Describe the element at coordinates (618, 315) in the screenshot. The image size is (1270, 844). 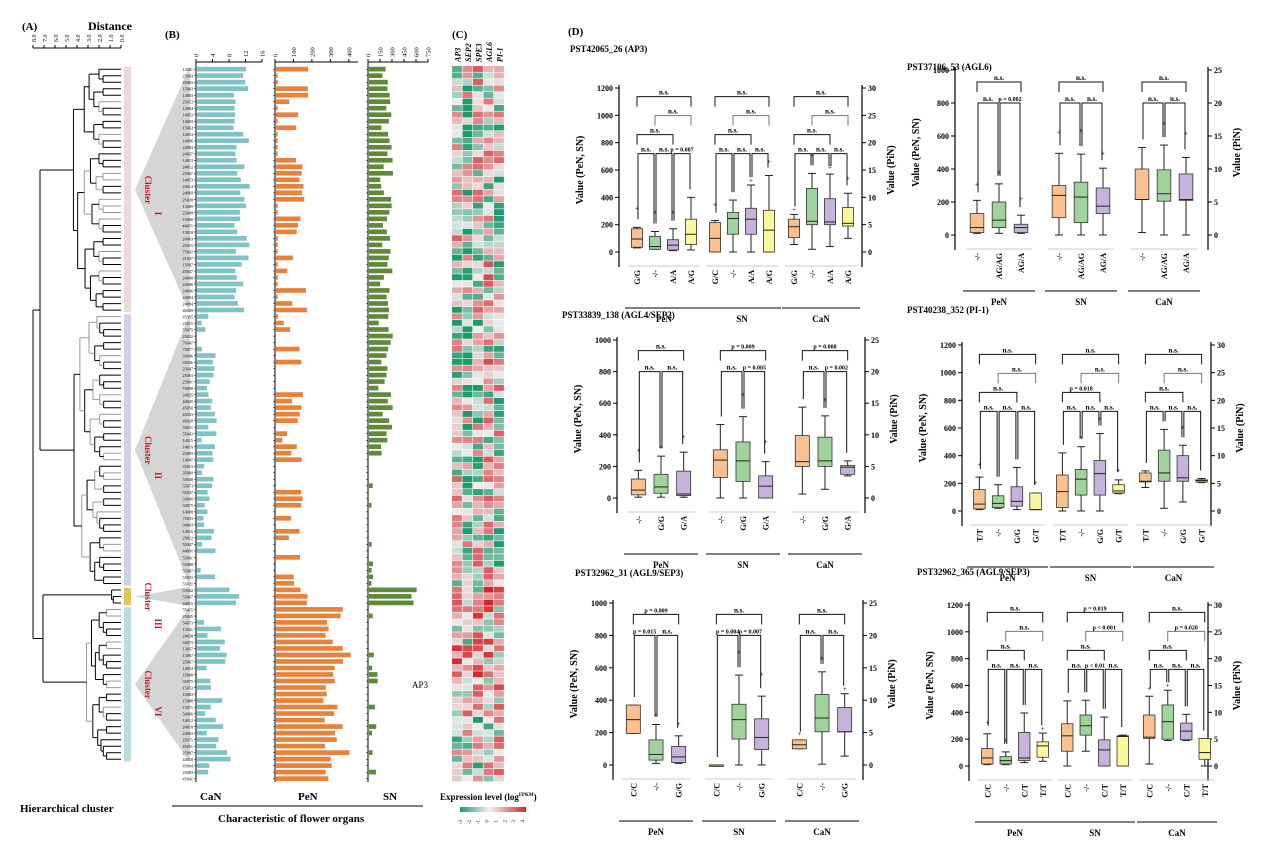
I see `subplot-title: PST33839_138 (AGL4/SEP2)` at that location.